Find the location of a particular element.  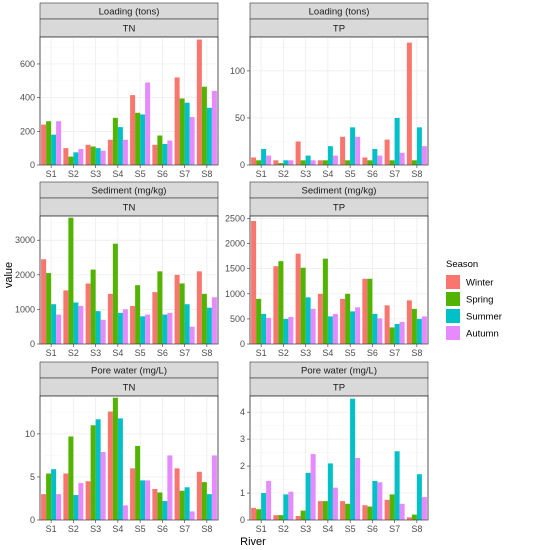

y-tick-label: 1 is located at coordinates (242, 493).